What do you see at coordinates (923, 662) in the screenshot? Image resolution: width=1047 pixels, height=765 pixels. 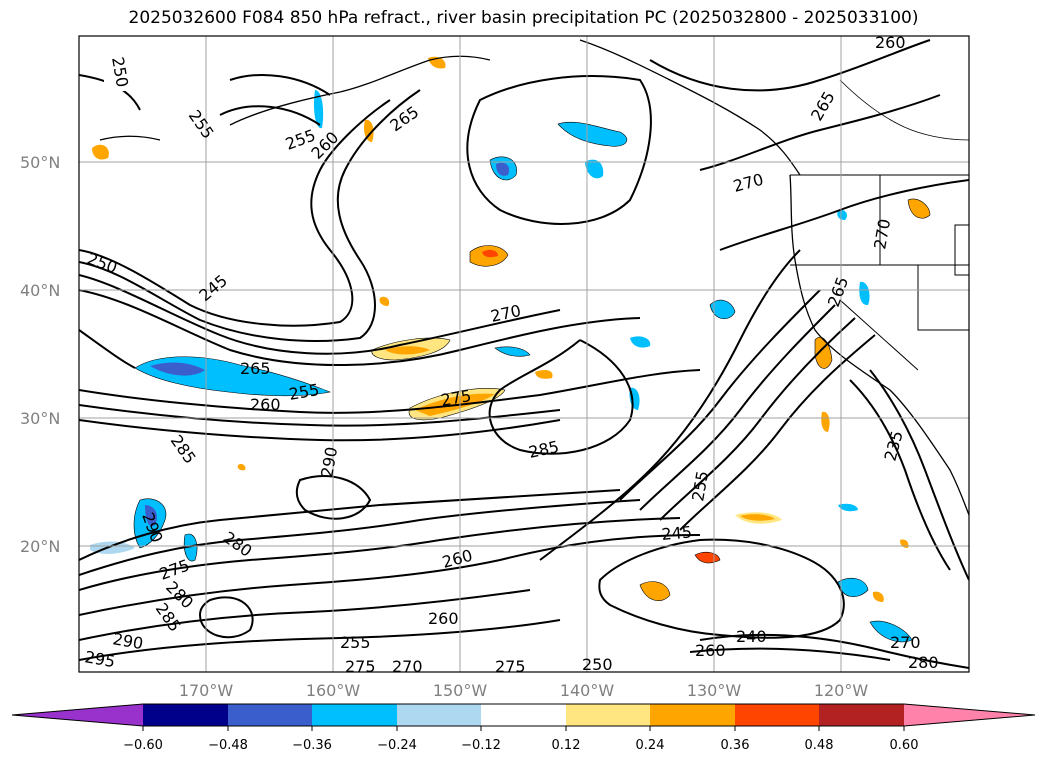 I see `contour-label: 280` at bounding box center [923, 662].